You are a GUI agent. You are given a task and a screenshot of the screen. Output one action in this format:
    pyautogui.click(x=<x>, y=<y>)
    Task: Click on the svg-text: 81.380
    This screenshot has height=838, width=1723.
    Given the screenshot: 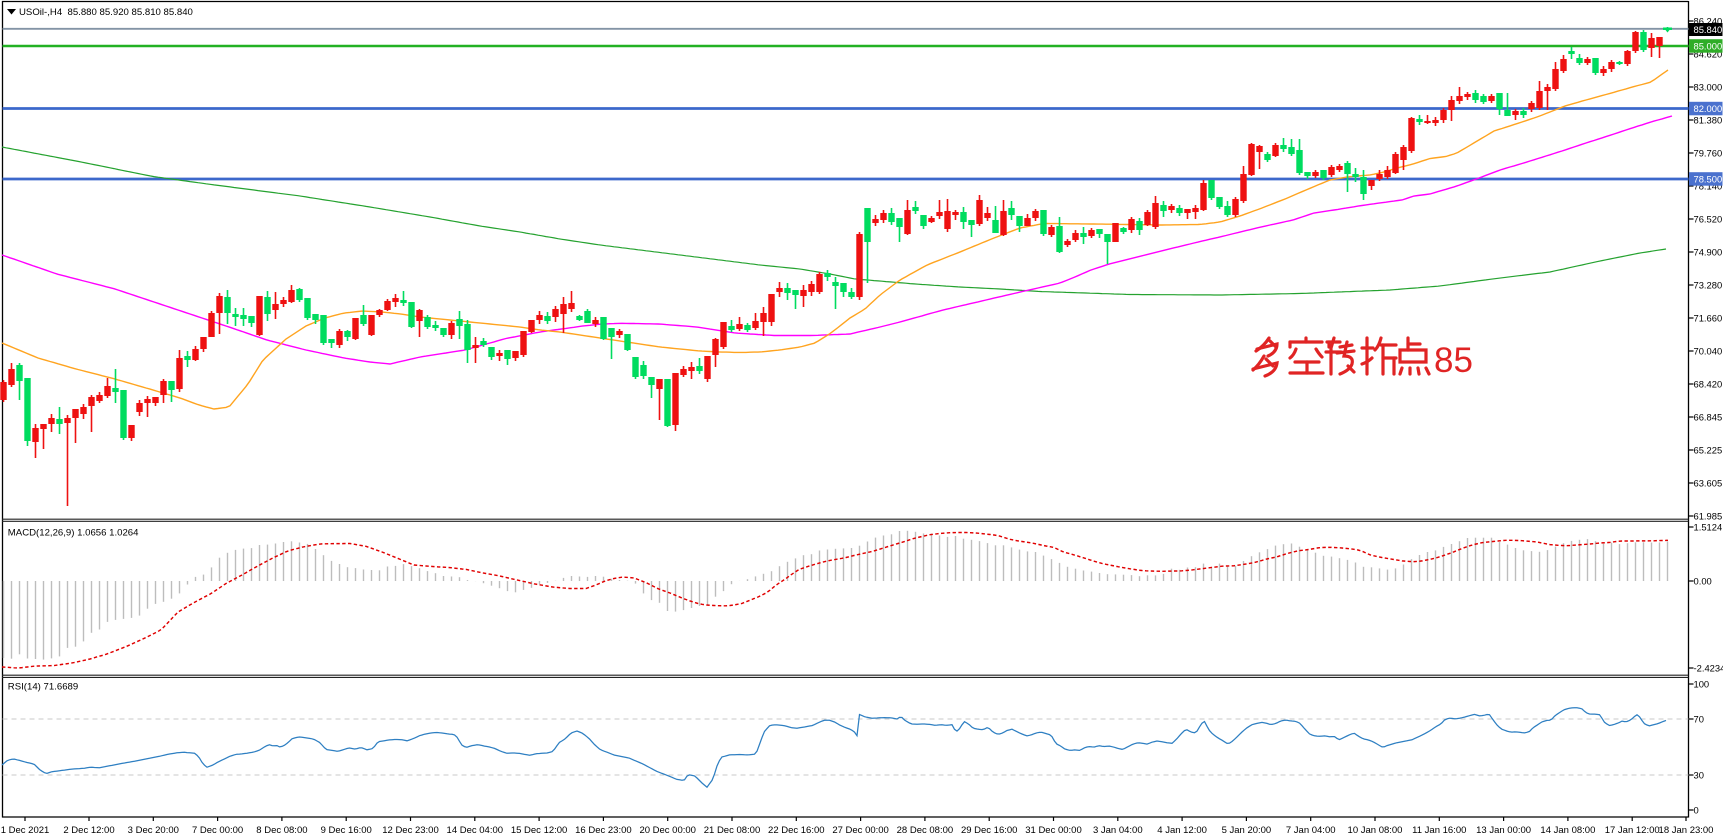 What is the action you would take?
    pyautogui.click(x=1708, y=120)
    